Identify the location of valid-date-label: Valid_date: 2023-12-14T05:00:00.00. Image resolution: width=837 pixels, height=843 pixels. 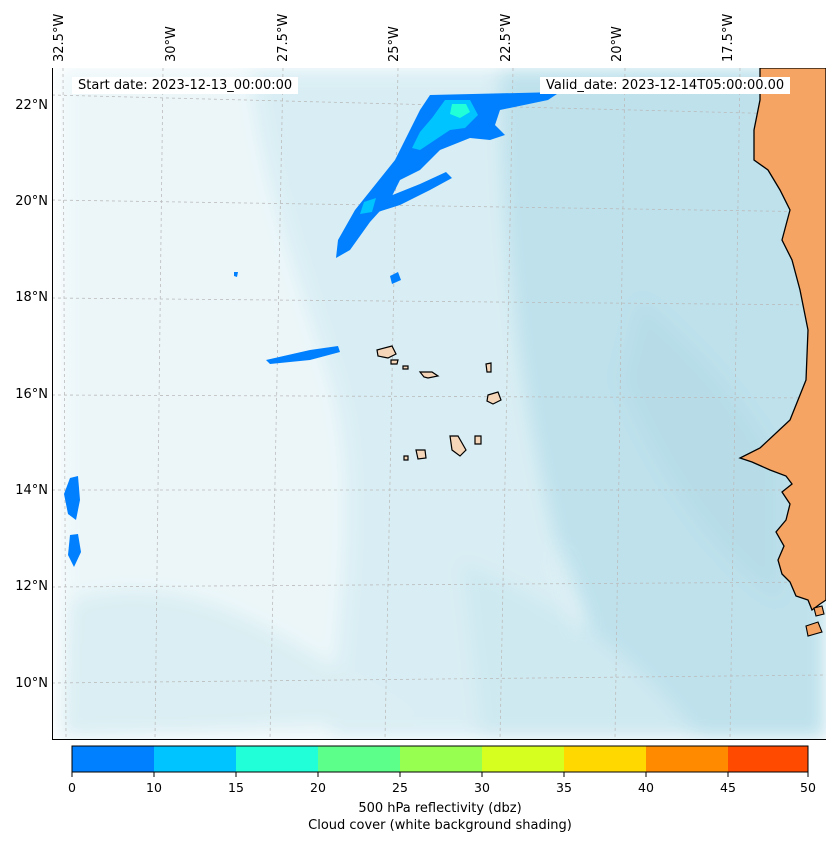
(665, 85).